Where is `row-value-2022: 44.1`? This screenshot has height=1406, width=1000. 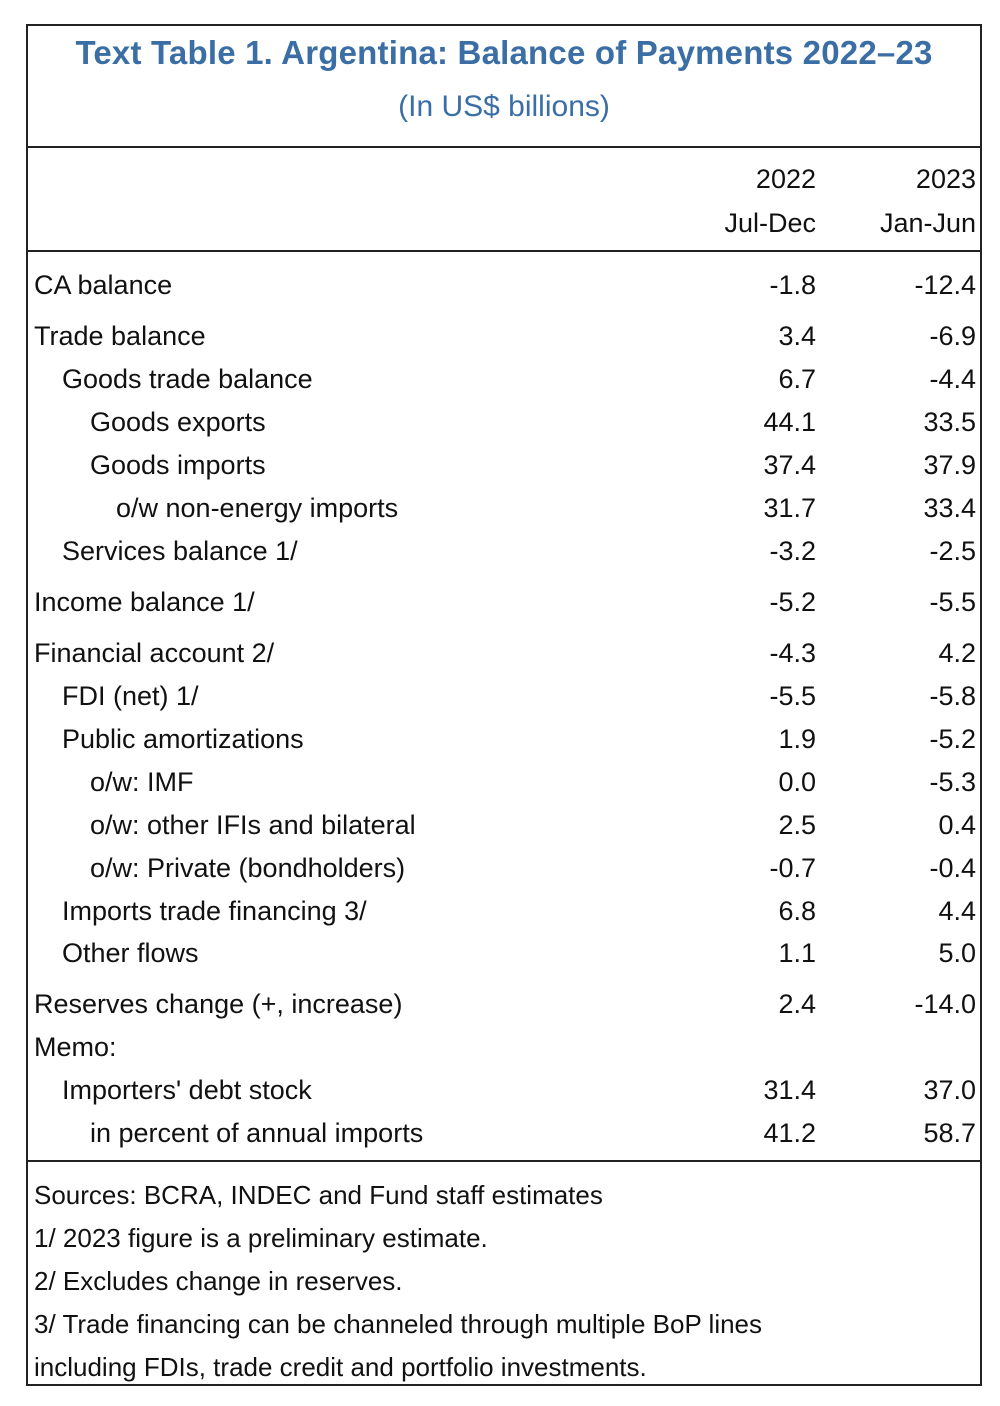 row-value-2022: 44.1 is located at coordinates (789, 422).